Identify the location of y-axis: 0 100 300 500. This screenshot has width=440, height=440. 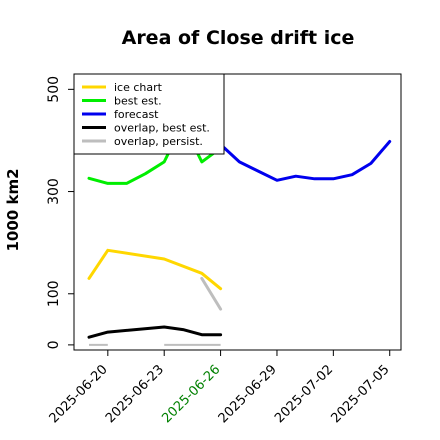
(60, 212).